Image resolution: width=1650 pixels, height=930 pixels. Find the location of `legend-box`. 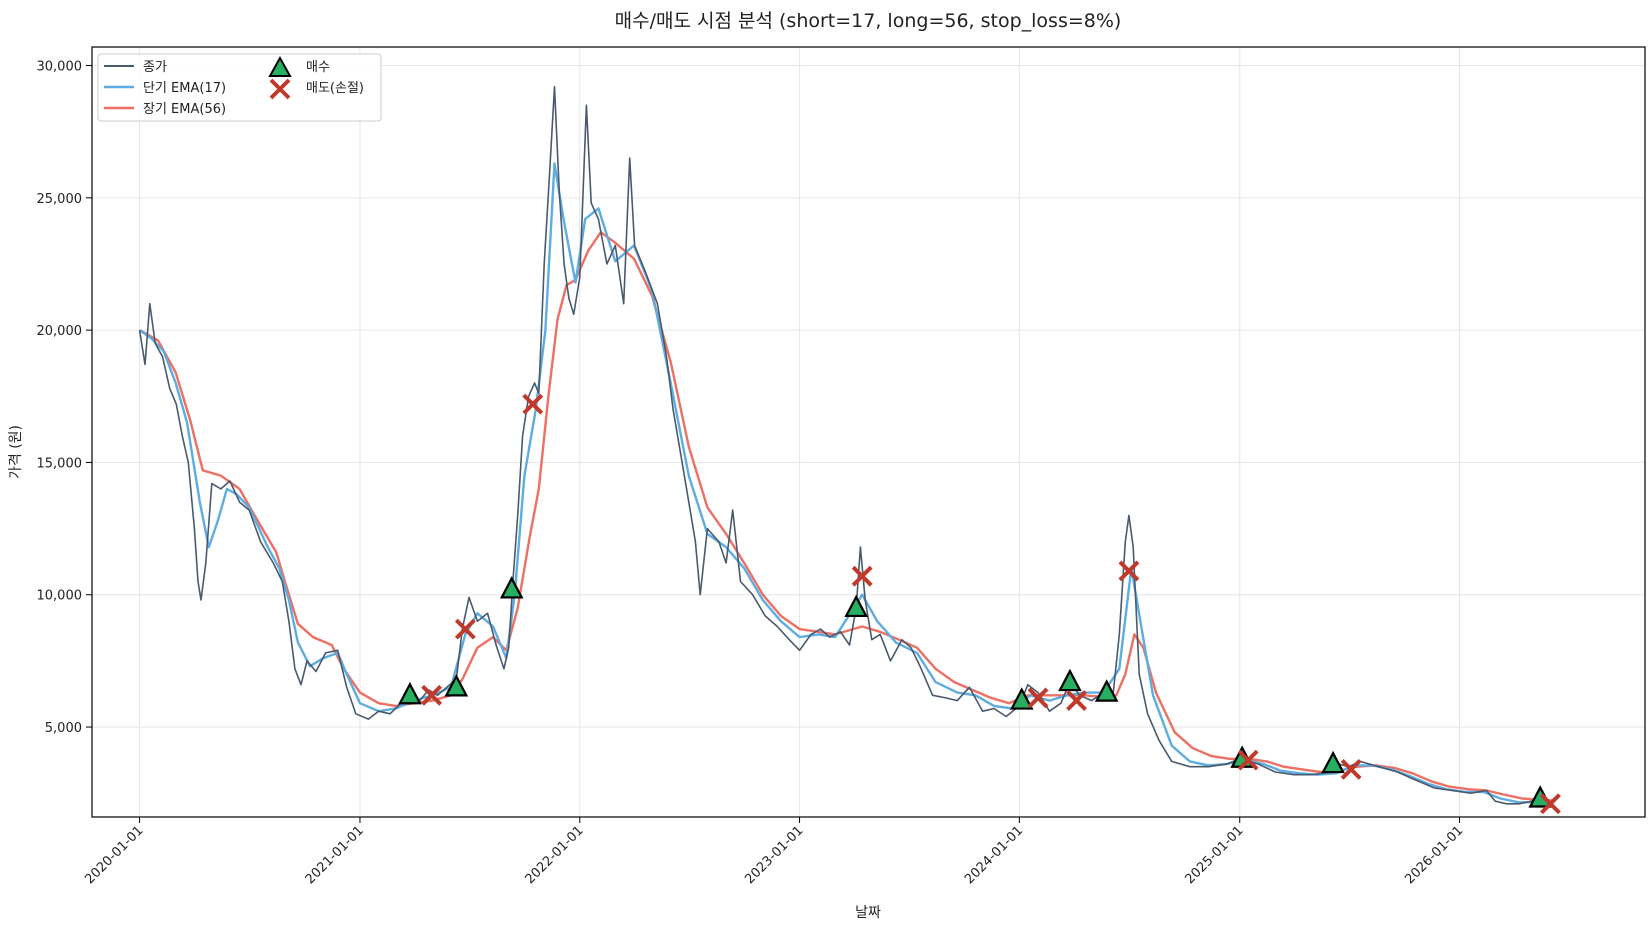

legend-box is located at coordinates (239, 87).